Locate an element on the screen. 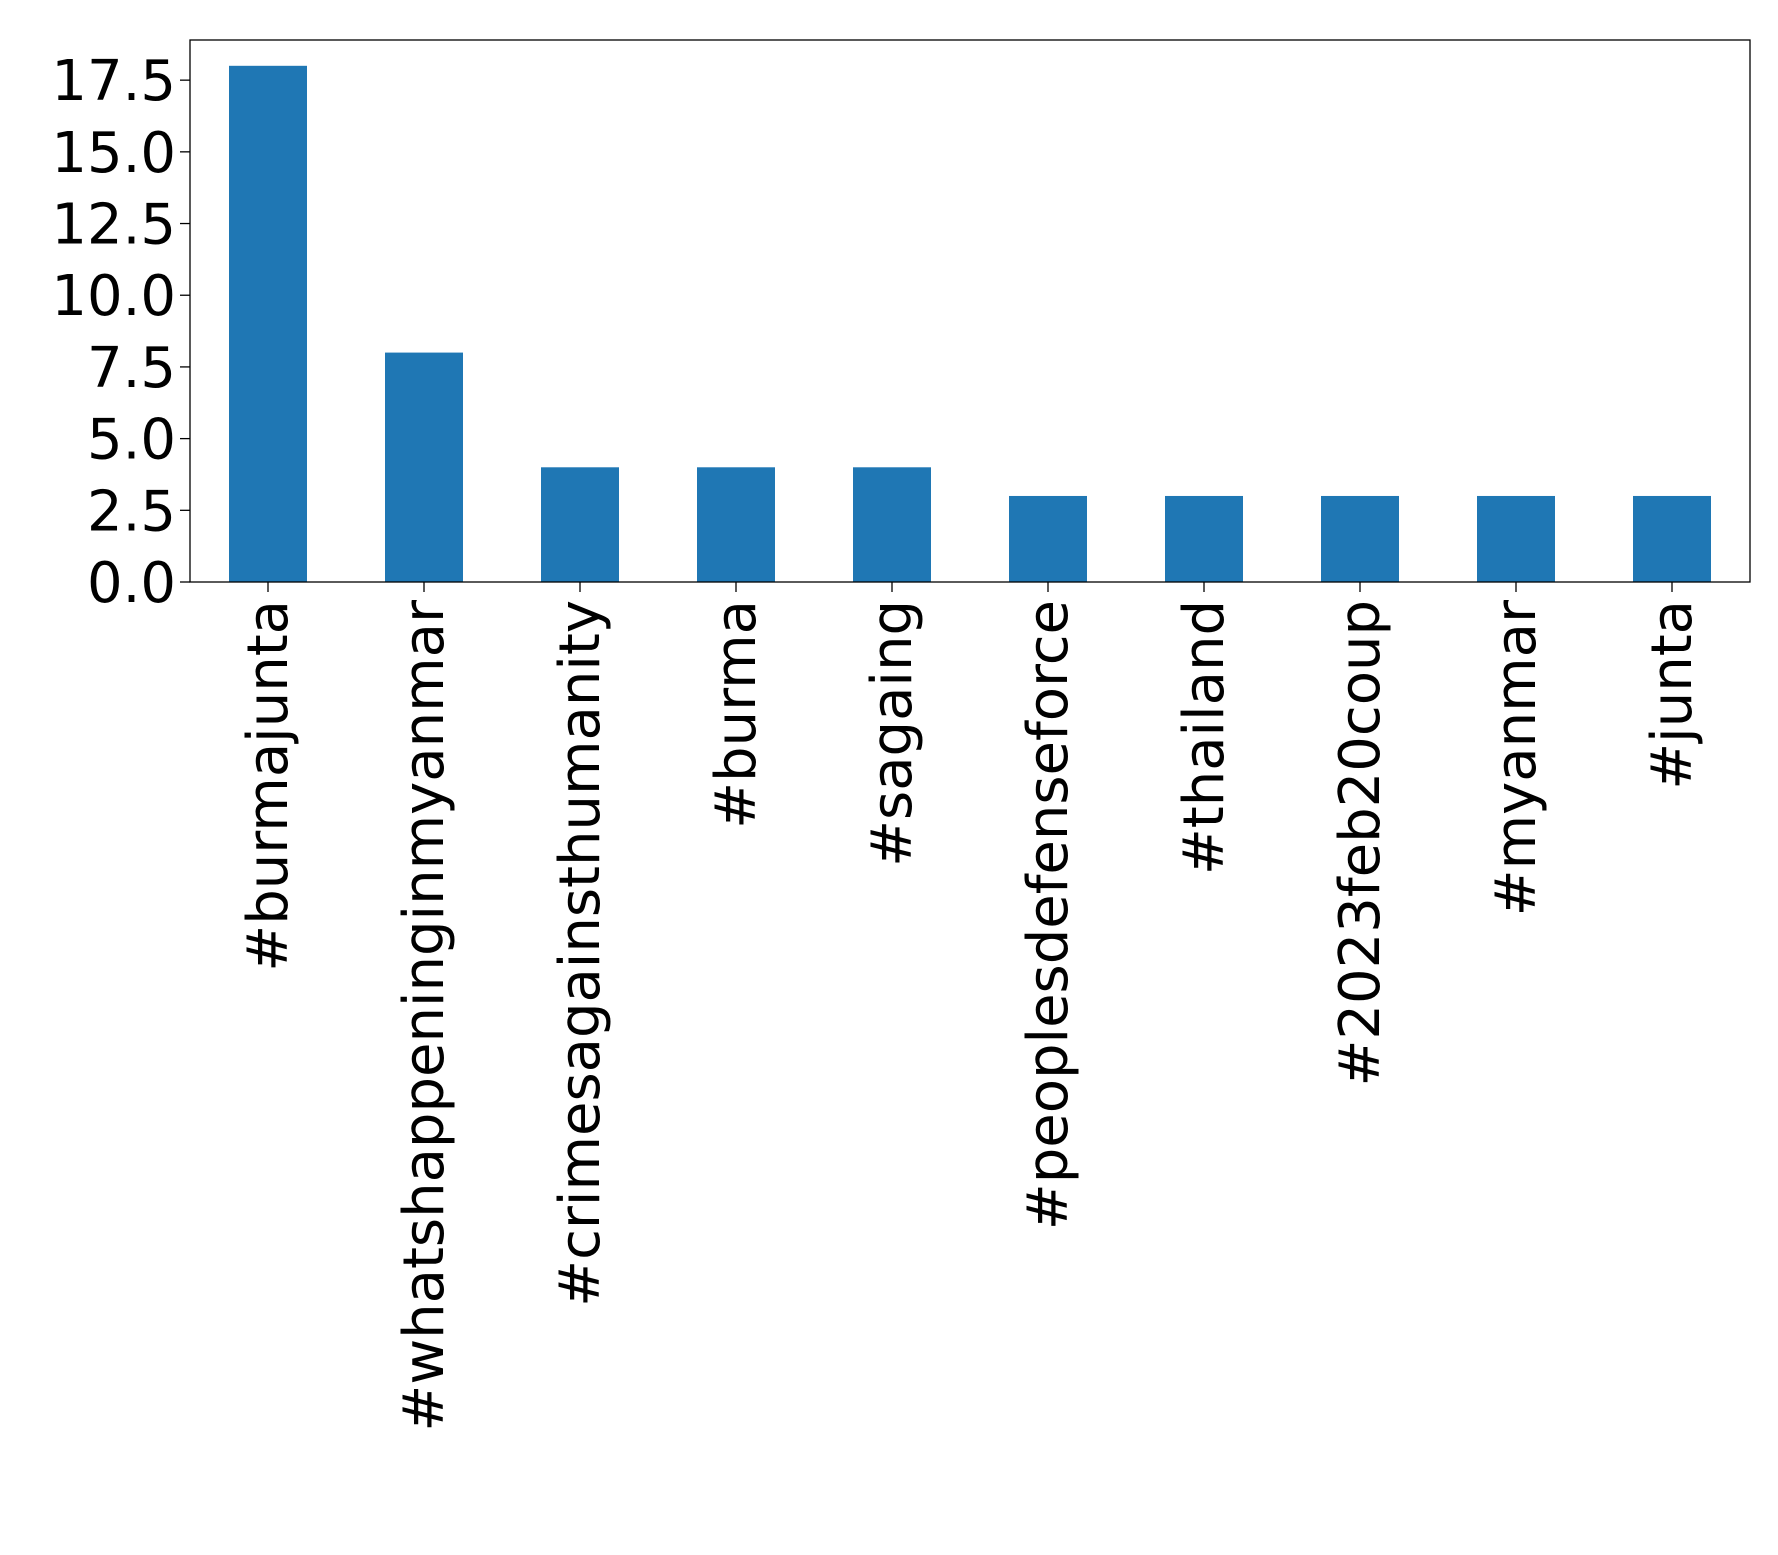 This screenshot has width=1778, height=1555. bar-sagaing is located at coordinates (892, 524).